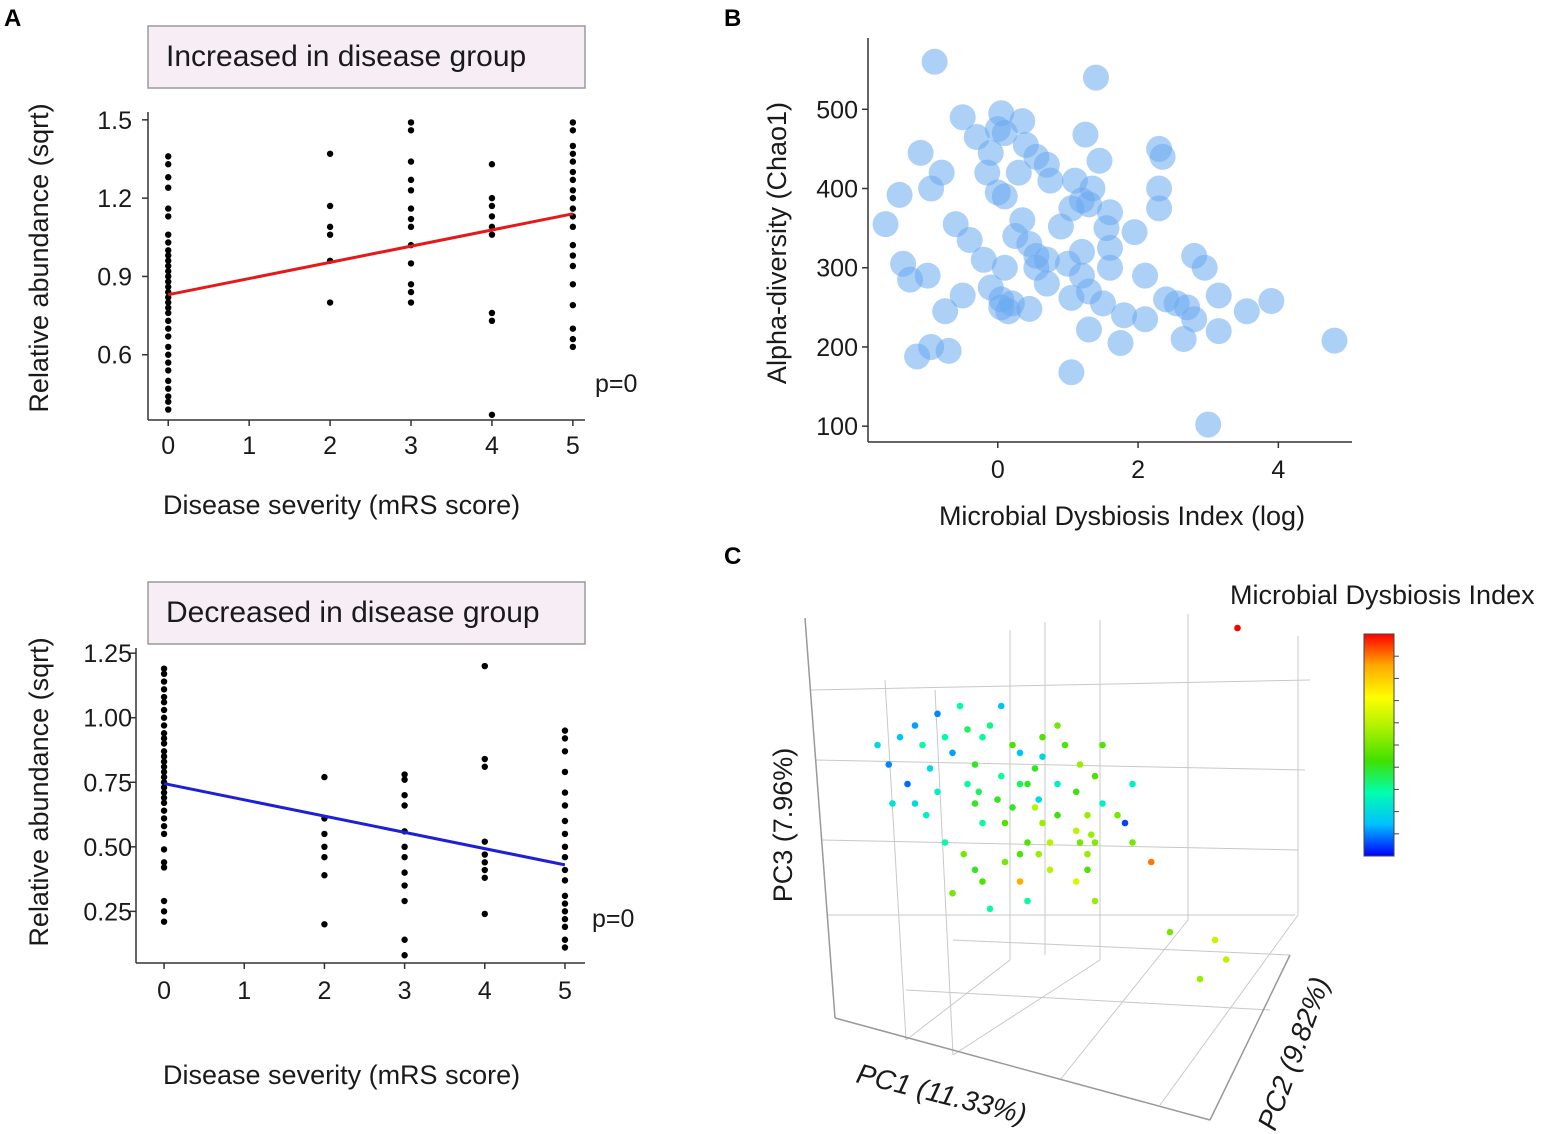  What do you see at coordinates (837, 269) in the screenshot?
I see `y-tick-label: 300` at bounding box center [837, 269].